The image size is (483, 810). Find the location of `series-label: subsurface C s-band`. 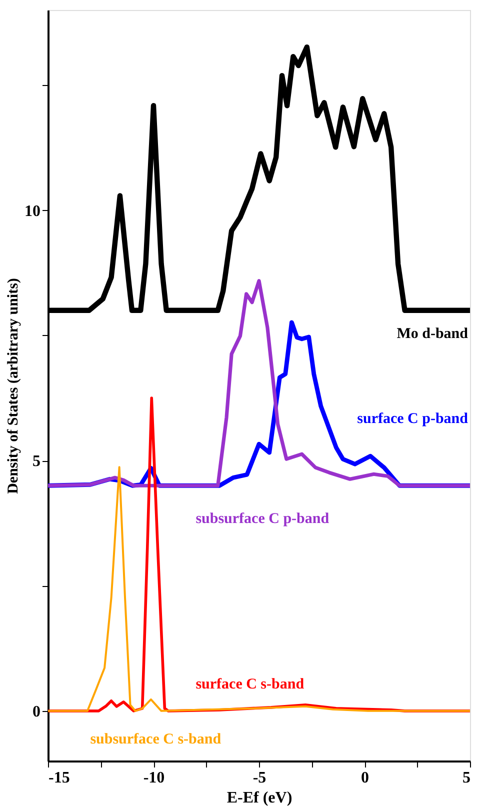

series-label: subsurface C s-band is located at coordinates (156, 739).